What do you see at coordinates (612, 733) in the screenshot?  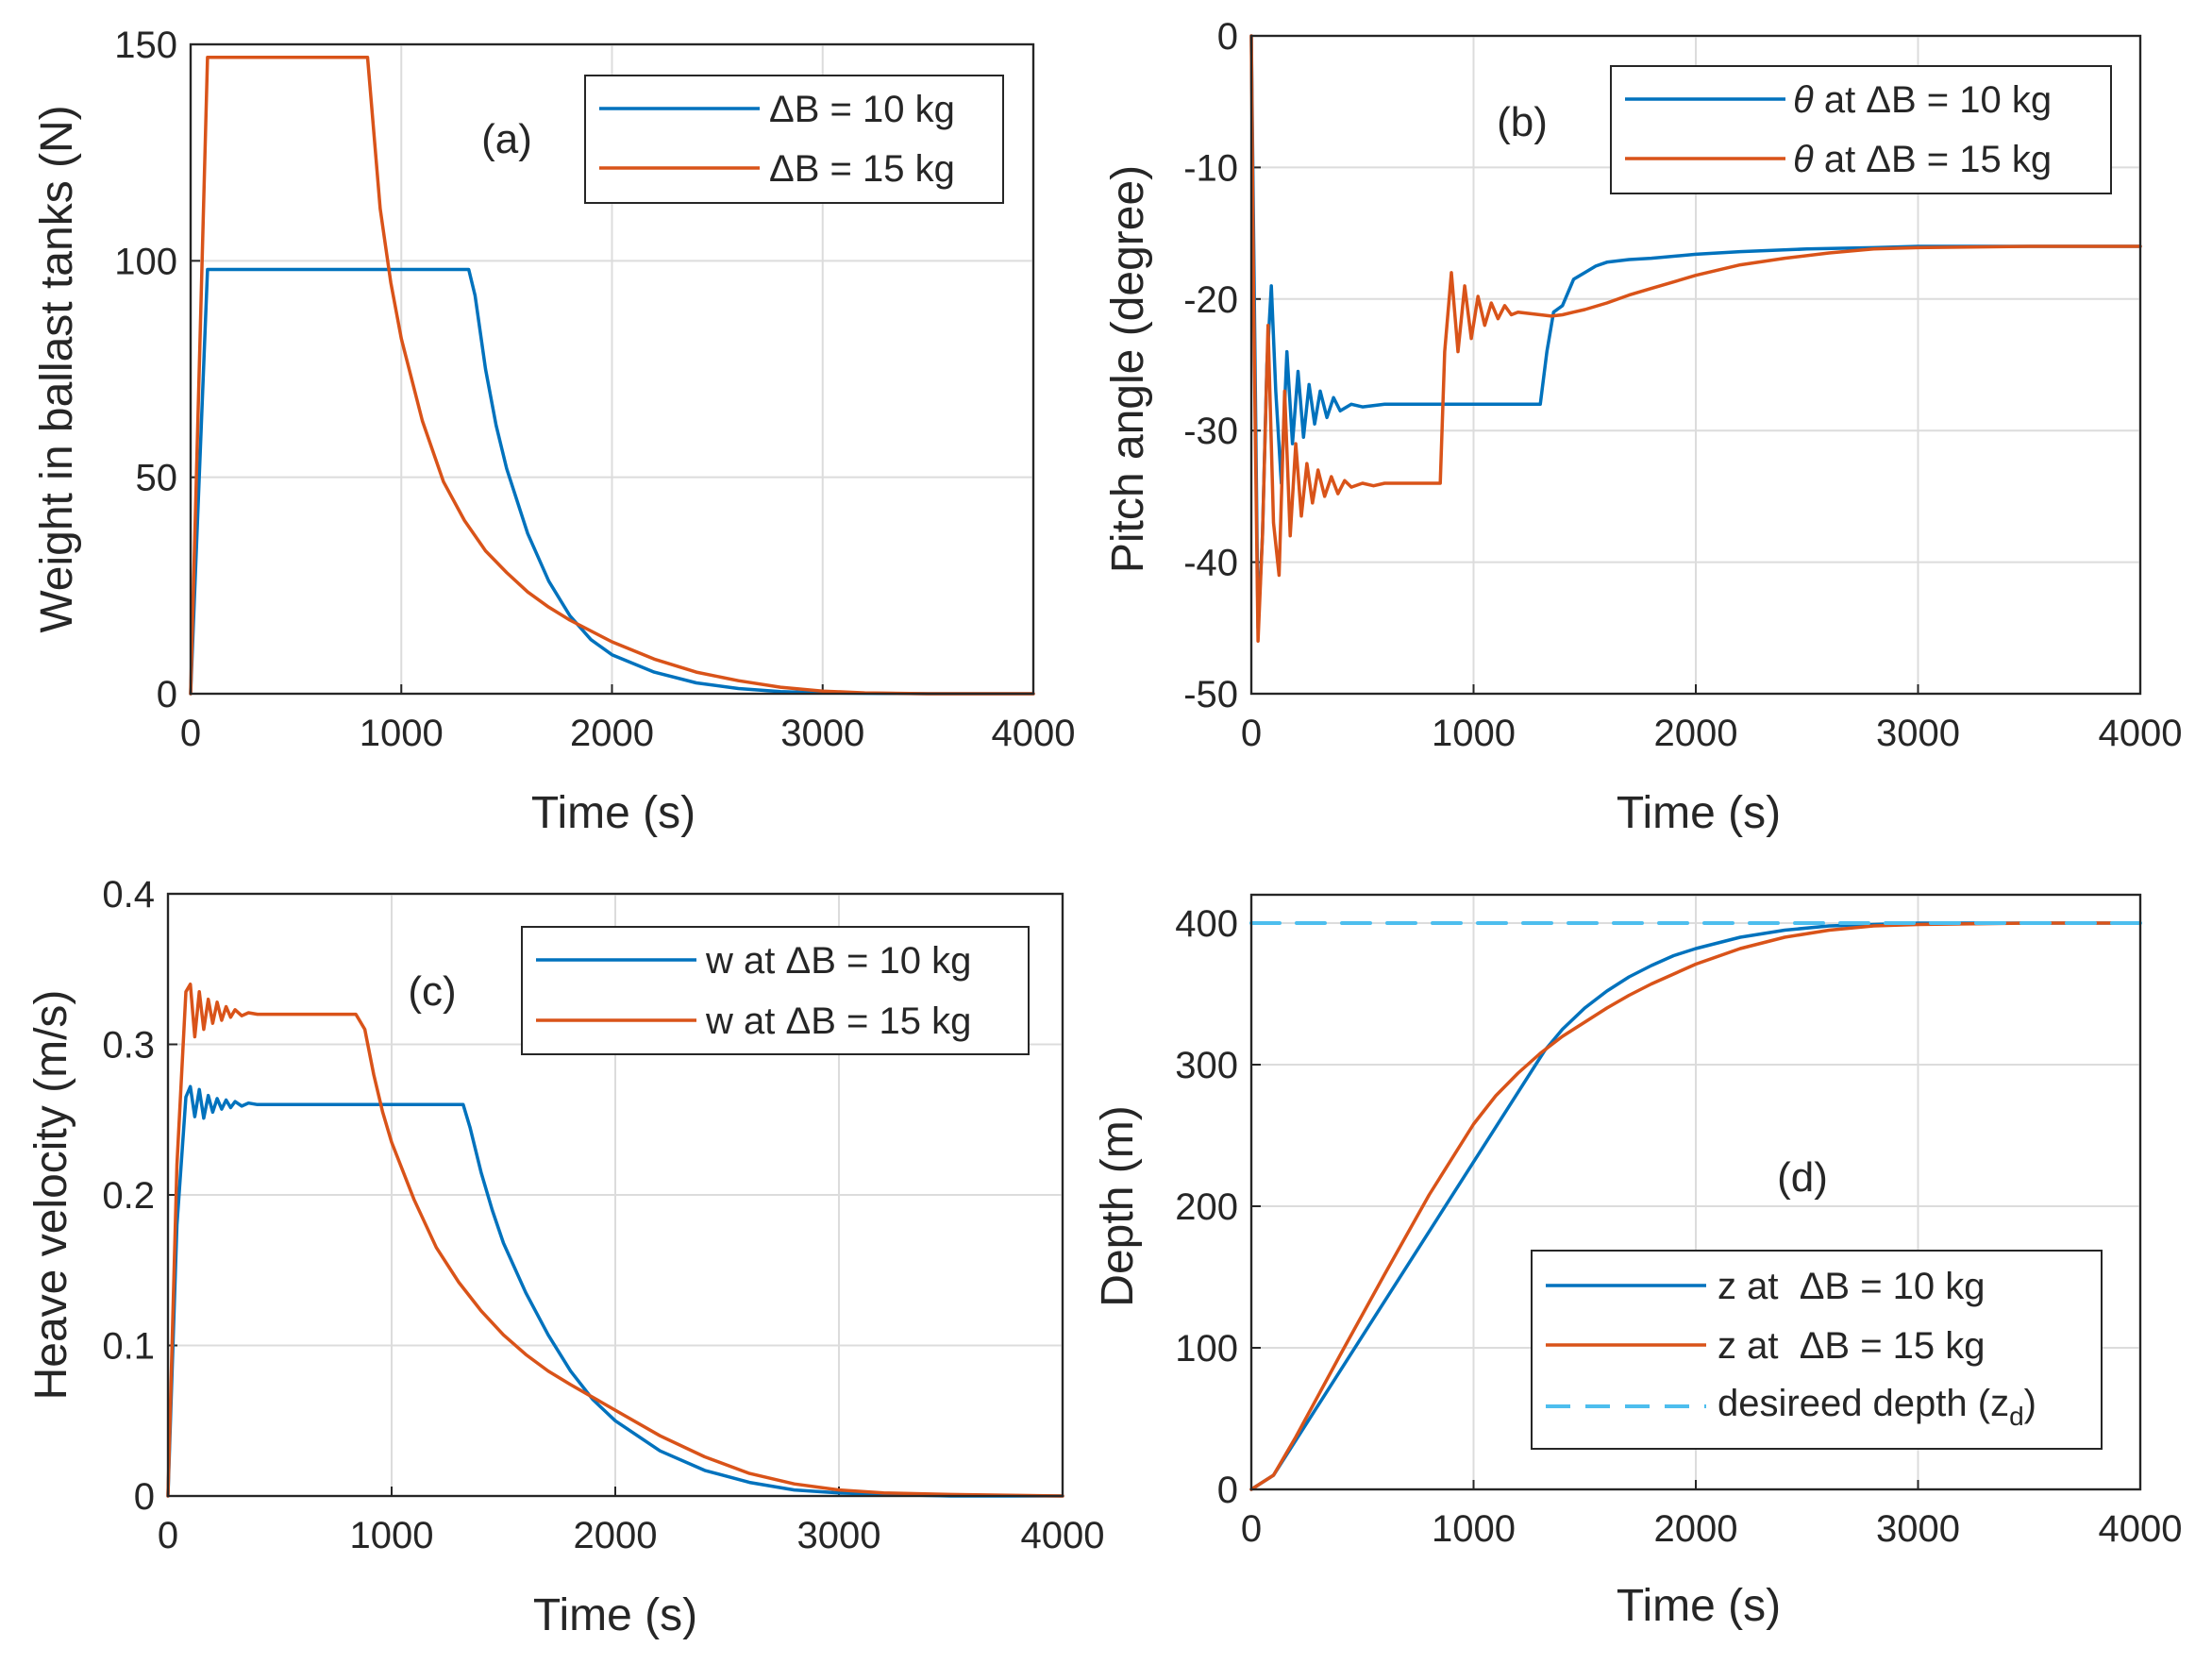 I see `panel-a-xtick-label-2: 2000` at bounding box center [612, 733].